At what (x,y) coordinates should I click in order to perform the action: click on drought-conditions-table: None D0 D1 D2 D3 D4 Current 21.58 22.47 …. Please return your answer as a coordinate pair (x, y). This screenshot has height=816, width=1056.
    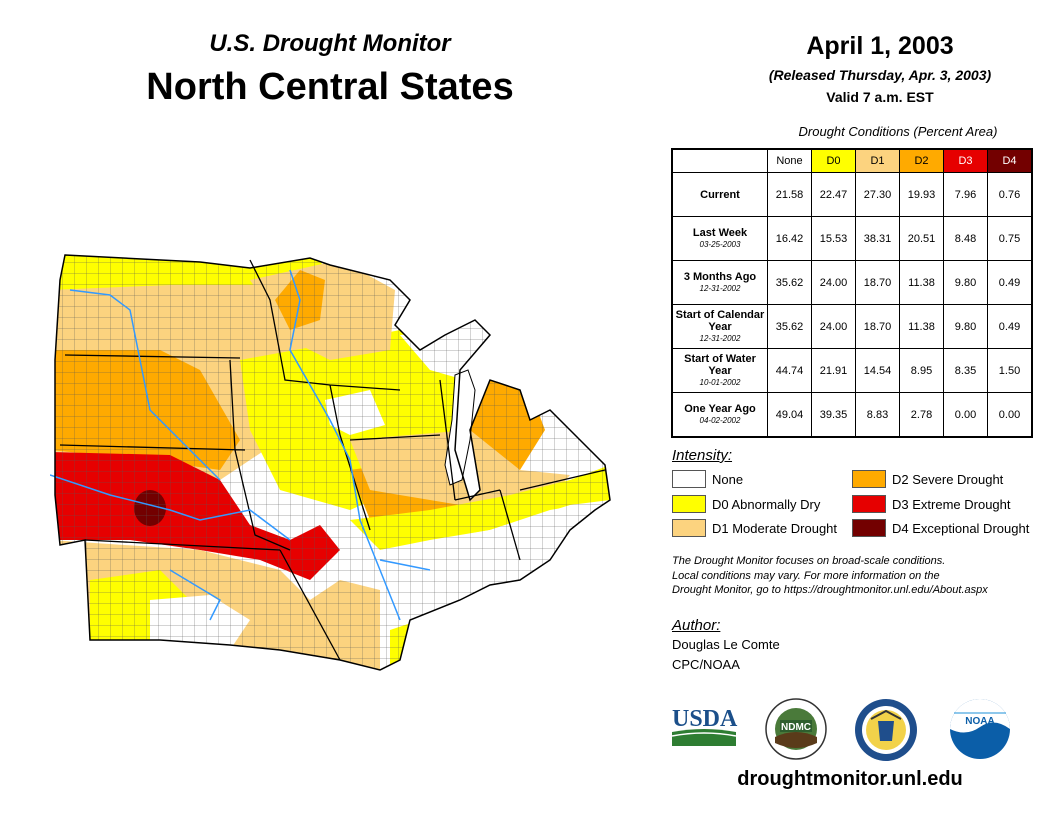
    Looking at the image, I should click on (852, 293).